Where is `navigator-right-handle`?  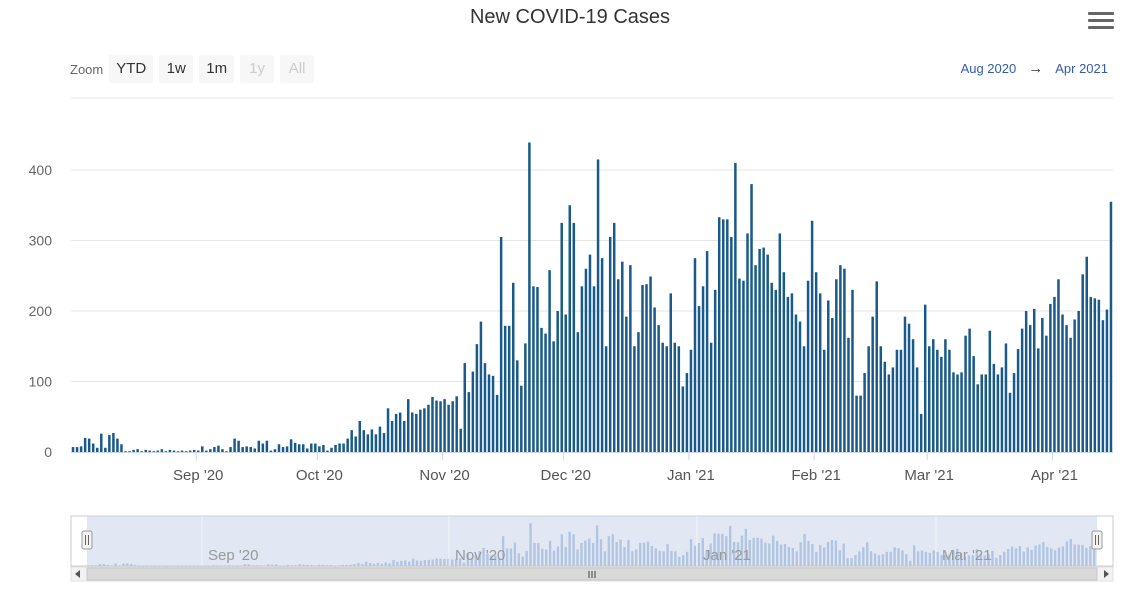
navigator-right-handle is located at coordinates (1097, 540).